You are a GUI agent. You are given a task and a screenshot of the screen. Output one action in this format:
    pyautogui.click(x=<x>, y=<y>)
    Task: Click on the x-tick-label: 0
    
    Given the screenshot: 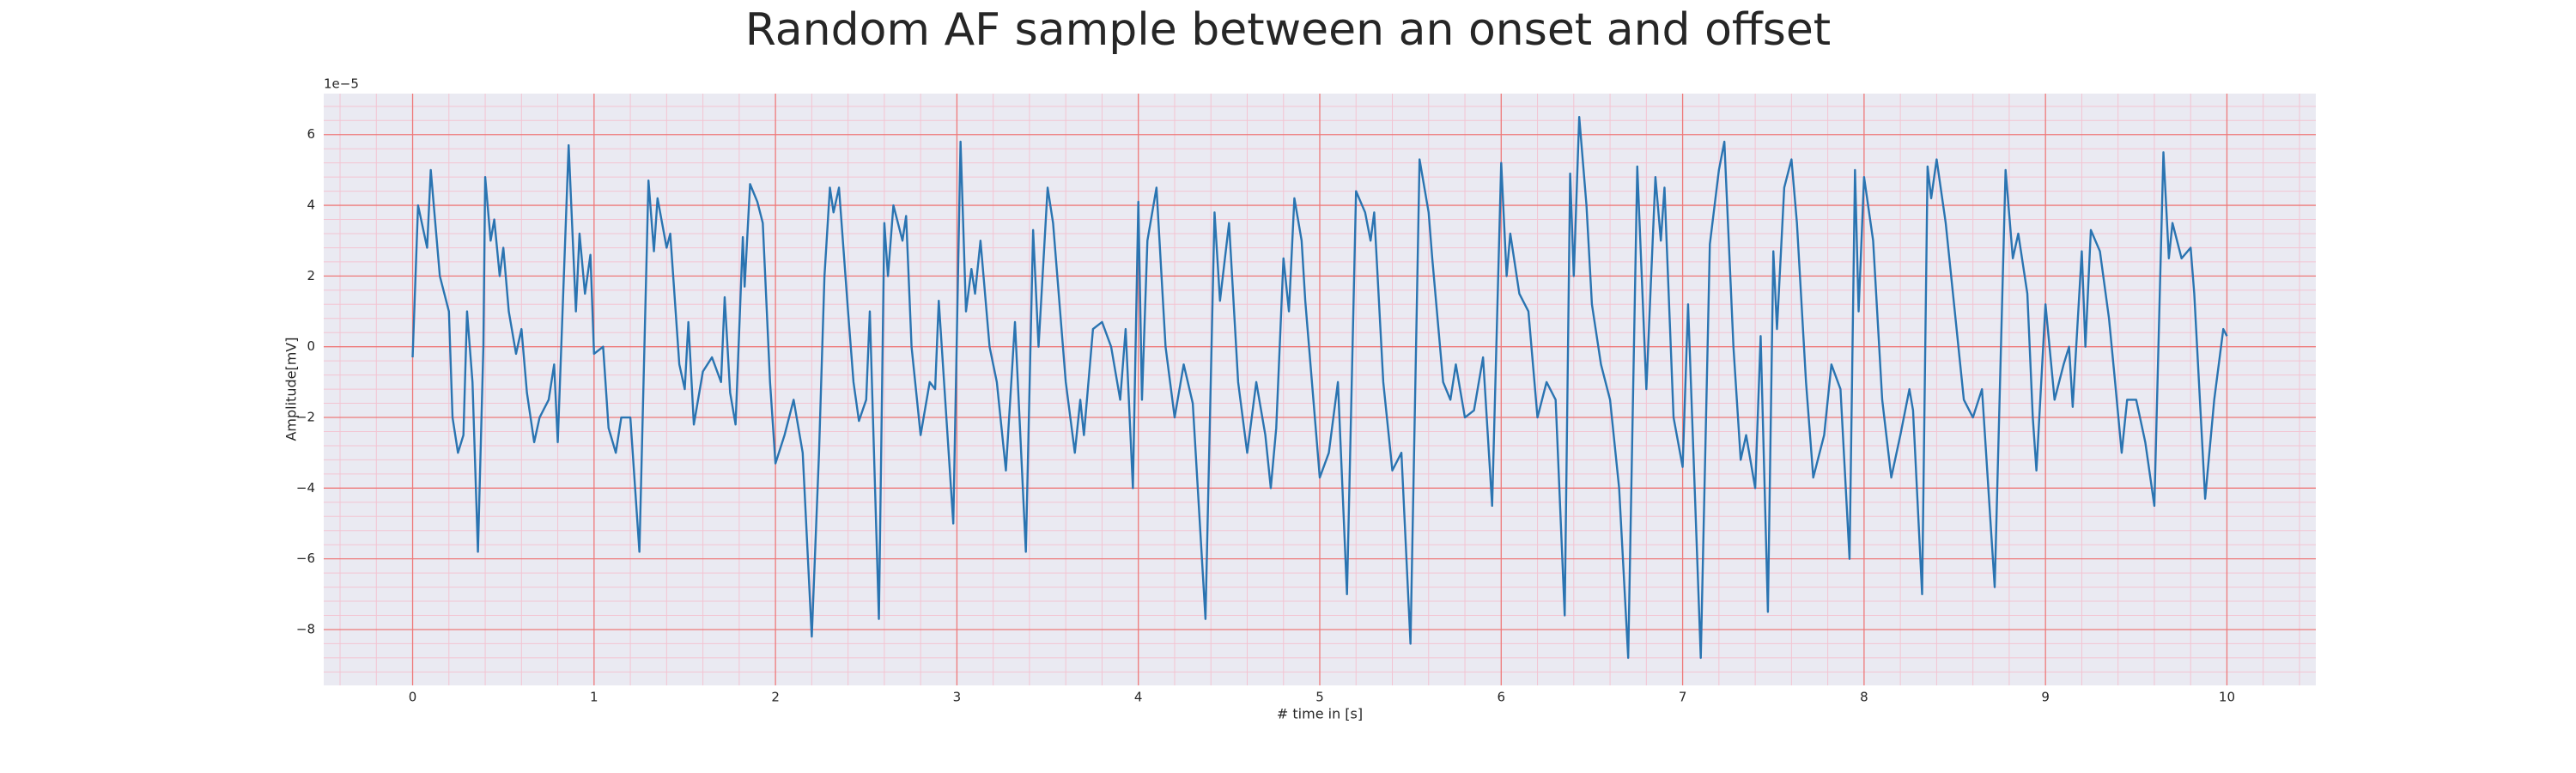 What is the action you would take?
    pyautogui.click(x=413, y=697)
    